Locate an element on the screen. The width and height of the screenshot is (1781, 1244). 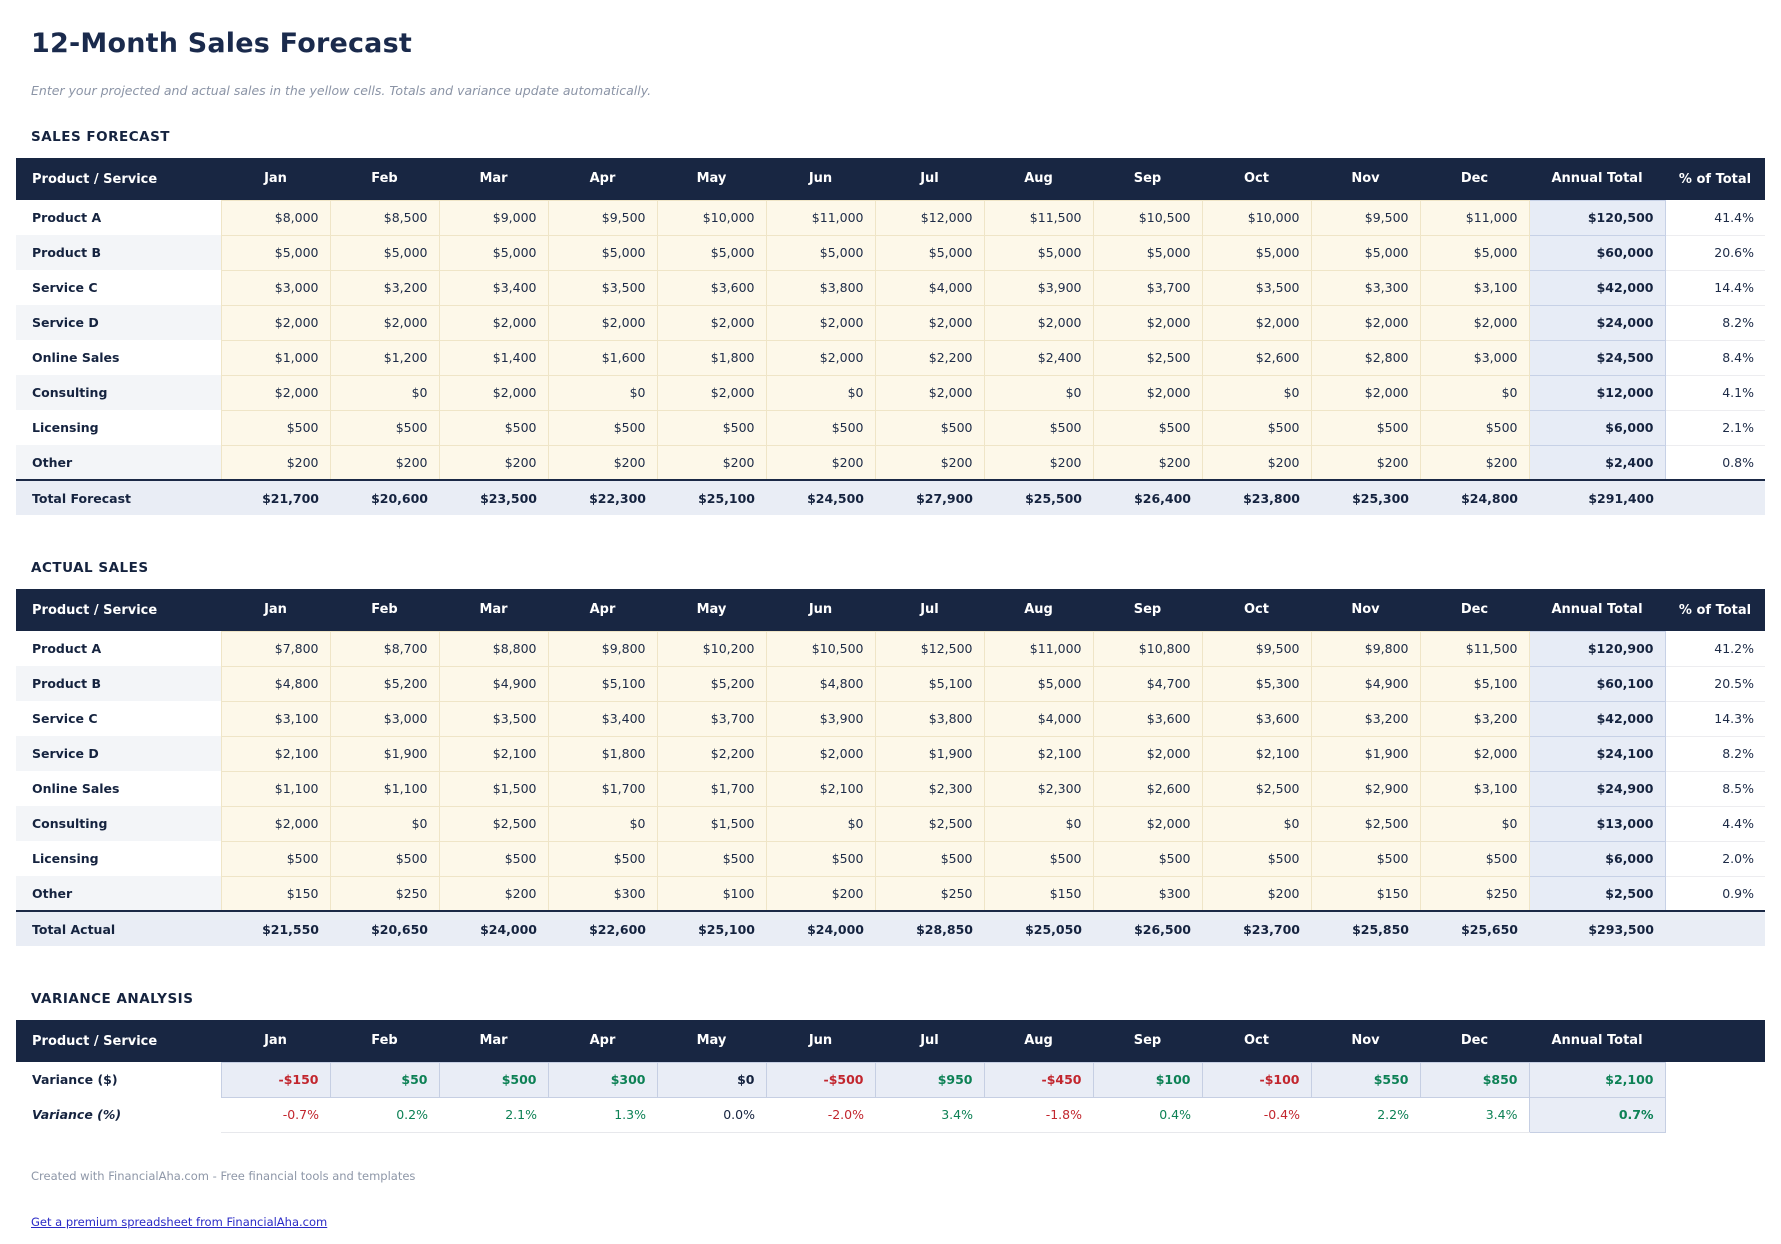
input-cell: $2,500 is located at coordinates (1365, 823).